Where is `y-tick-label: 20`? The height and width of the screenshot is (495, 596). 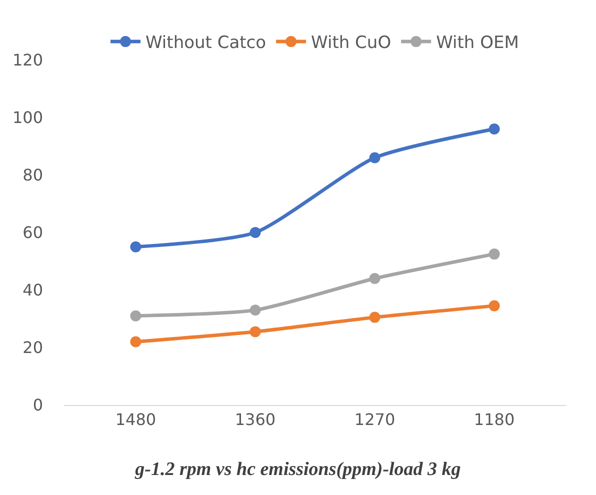
y-tick-label: 20 is located at coordinates (32, 348).